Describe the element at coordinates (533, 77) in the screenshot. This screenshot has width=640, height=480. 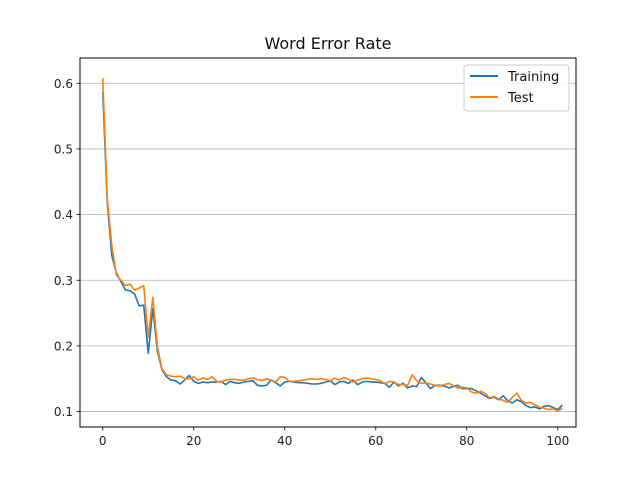
I see `legend-label-training: Training` at that location.